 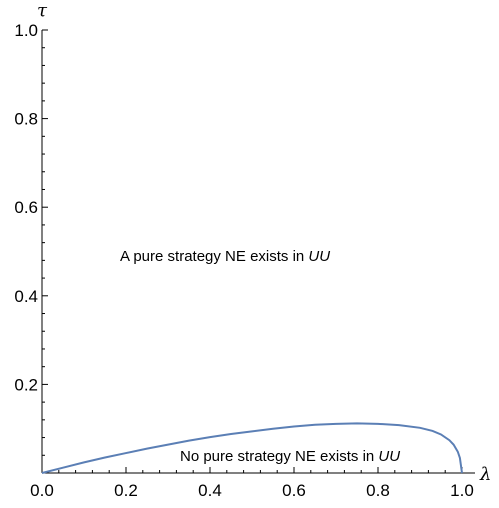 What do you see at coordinates (252, 483) in the screenshot?
I see `x-ticks: 0.0 0.2 0.4 0.6 0.8 1.0` at bounding box center [252, 483].